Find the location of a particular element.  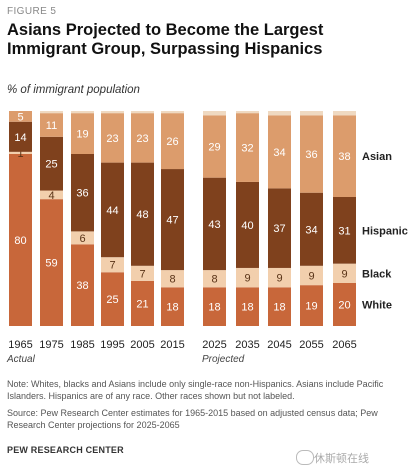

data-label: 59 is located at coordinates (51, 264).